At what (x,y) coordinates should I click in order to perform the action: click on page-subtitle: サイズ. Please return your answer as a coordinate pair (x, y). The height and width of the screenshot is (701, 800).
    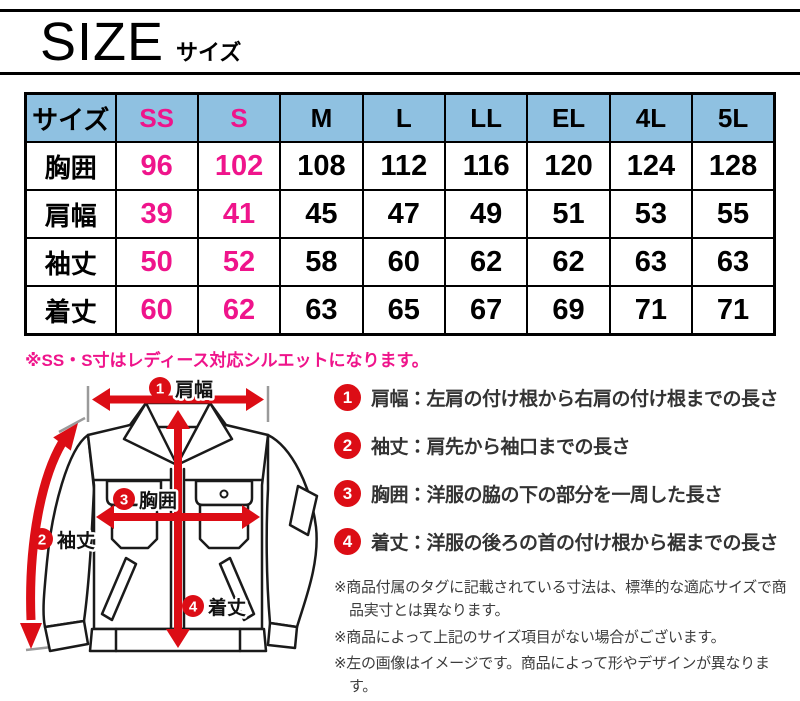
    Looking at the image, I should click on (209, 52).